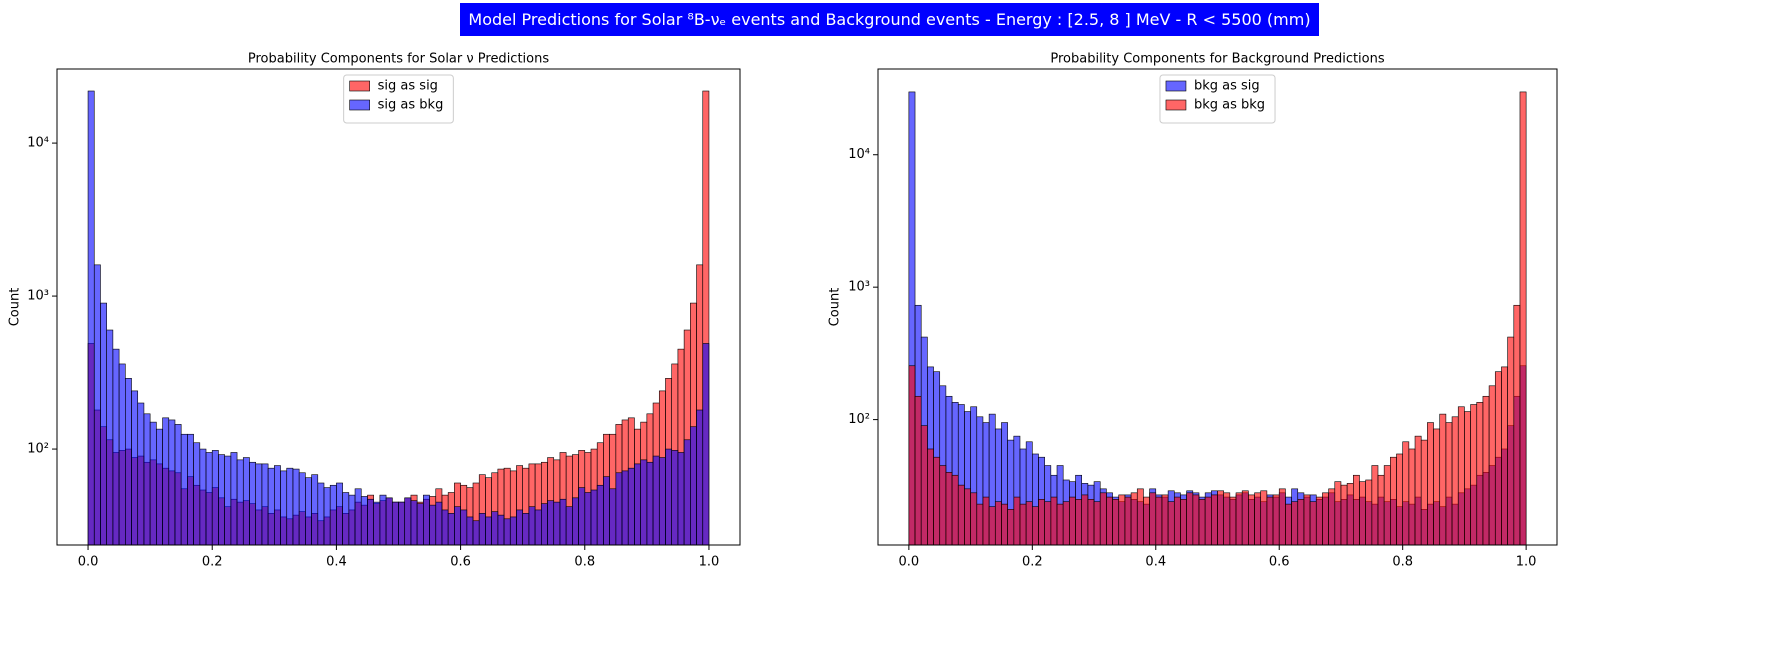  What do you see at coordinates (411, 105) in the screenshot?
I see `legend-label: sig as bkg` at bounding box center [411, 105].